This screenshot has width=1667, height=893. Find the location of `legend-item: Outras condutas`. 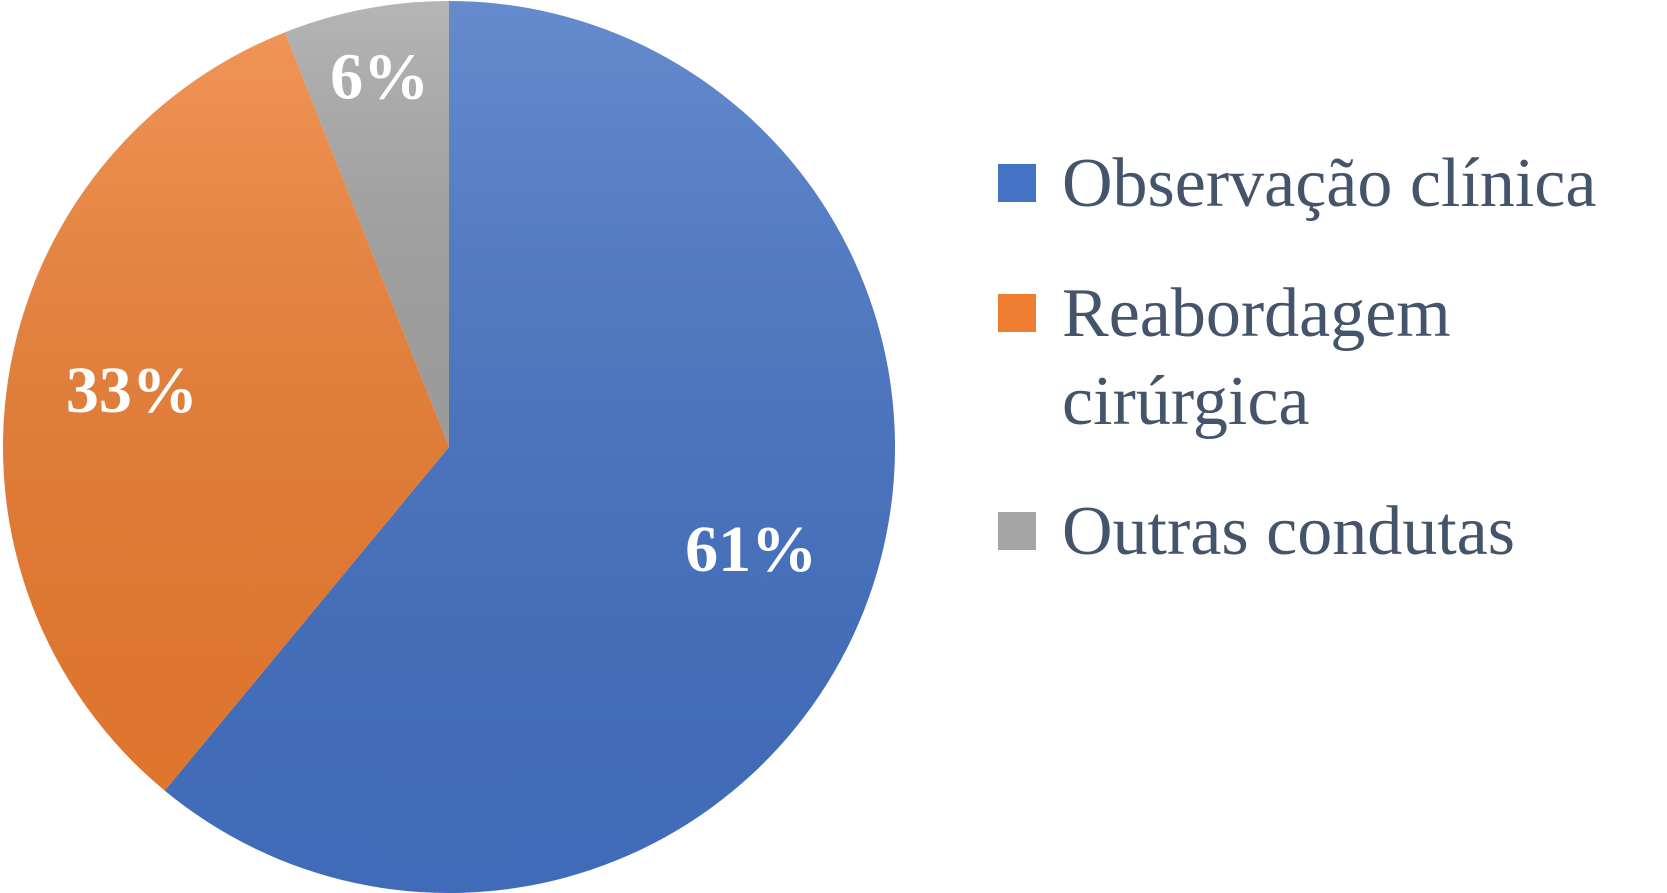

legend-item: Outras condutas is located at coordinates (1328, 532).